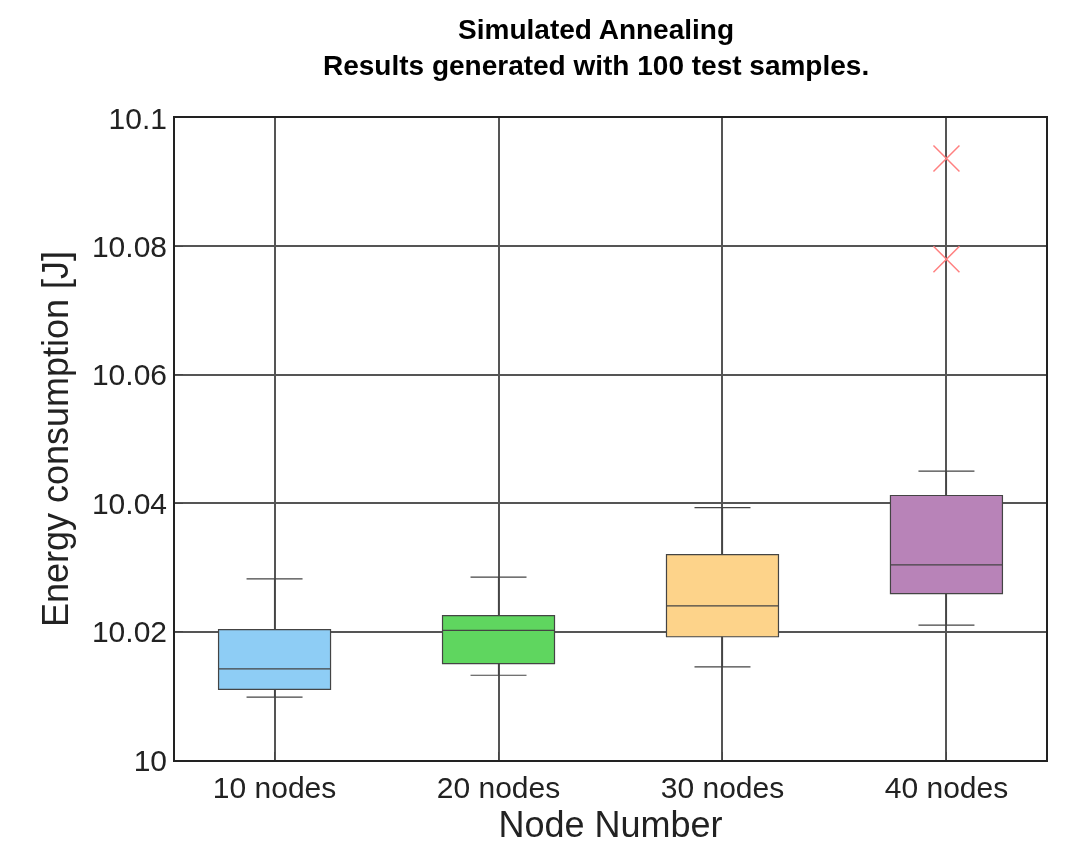 This screenshot has width=1074, height=860. Describe the element at coordinates (129, 246) in the screenshot. I see `y-tick-label: 10.08` at that location.